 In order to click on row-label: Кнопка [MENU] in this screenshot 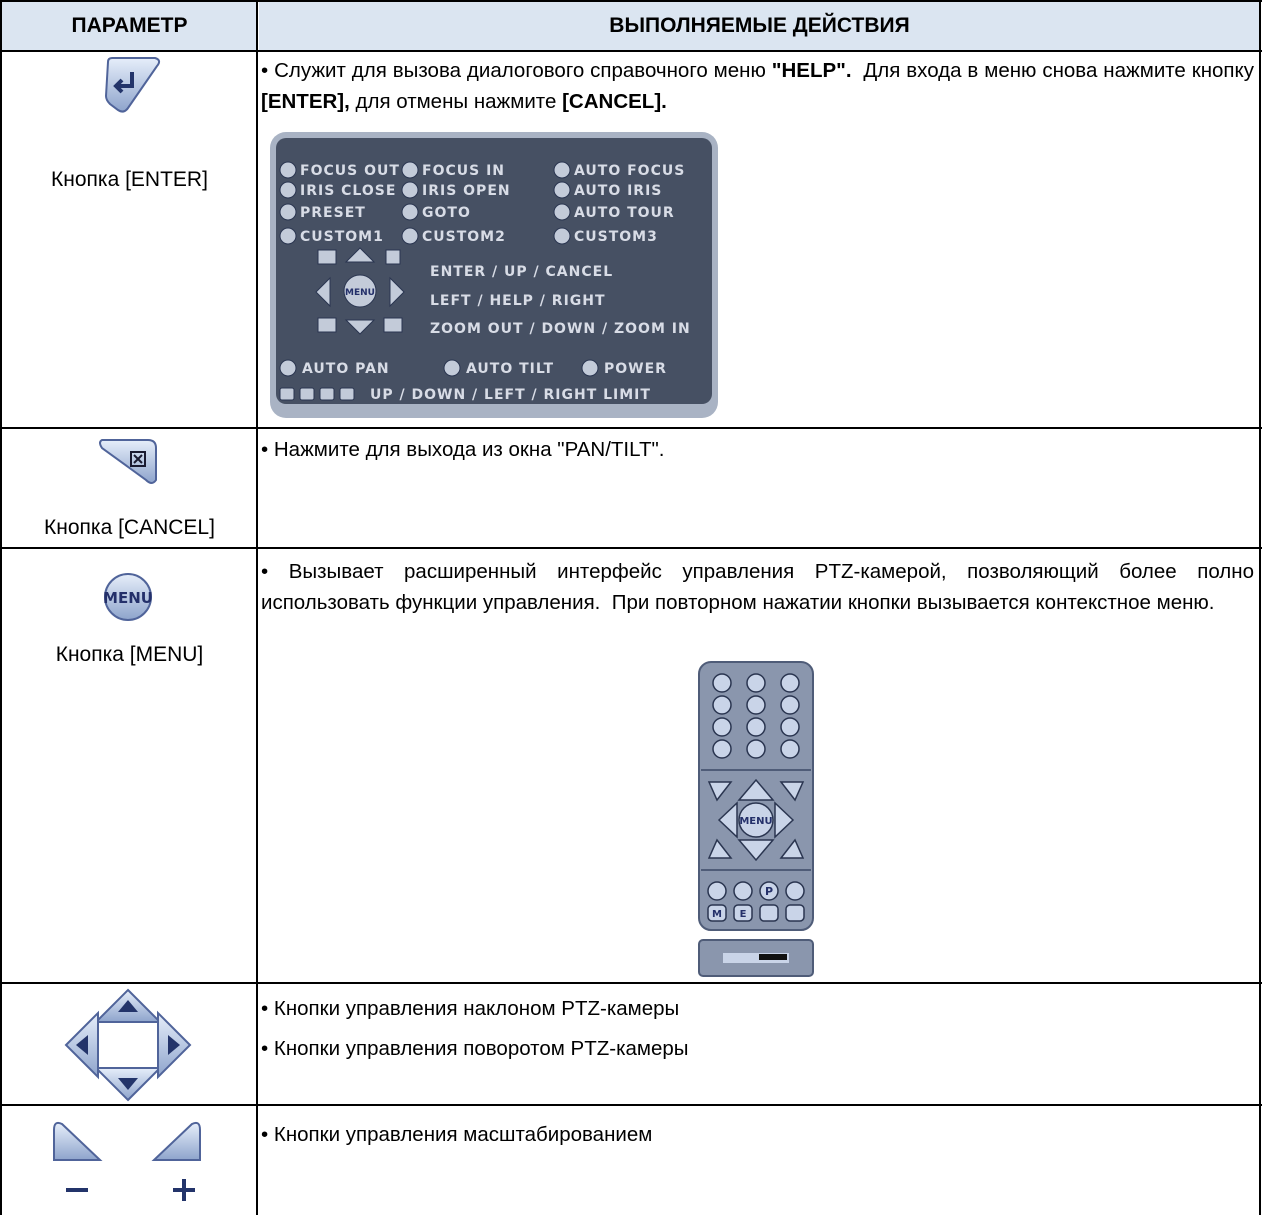, I will do `click(129, 654)`.